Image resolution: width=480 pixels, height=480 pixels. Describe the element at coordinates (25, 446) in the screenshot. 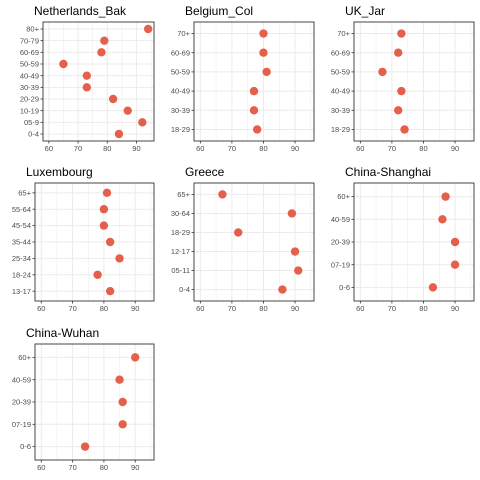

I see `y-tick-label: 0-6` at that location.